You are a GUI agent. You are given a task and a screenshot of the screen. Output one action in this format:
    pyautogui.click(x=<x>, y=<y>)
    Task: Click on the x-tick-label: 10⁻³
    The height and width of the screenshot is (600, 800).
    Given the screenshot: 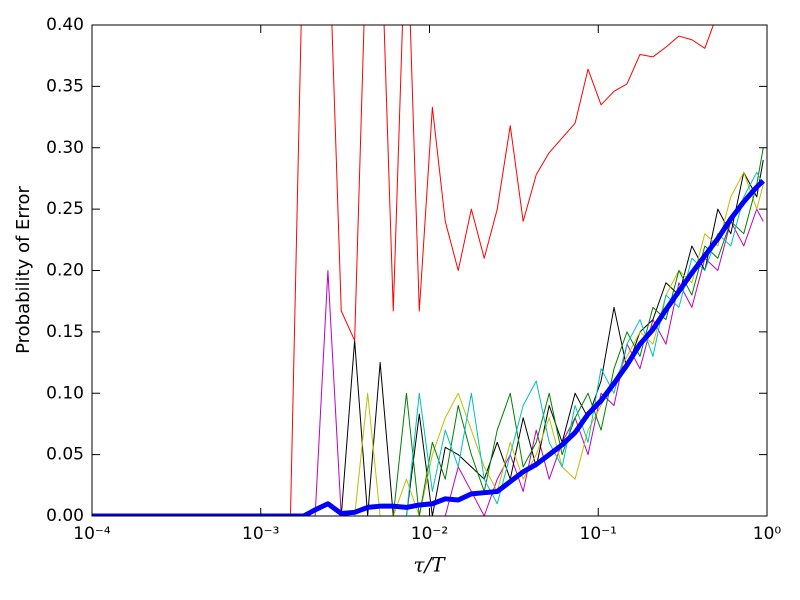 What is the action you would take?
    pyautogui.click(x=260, y=534)
    